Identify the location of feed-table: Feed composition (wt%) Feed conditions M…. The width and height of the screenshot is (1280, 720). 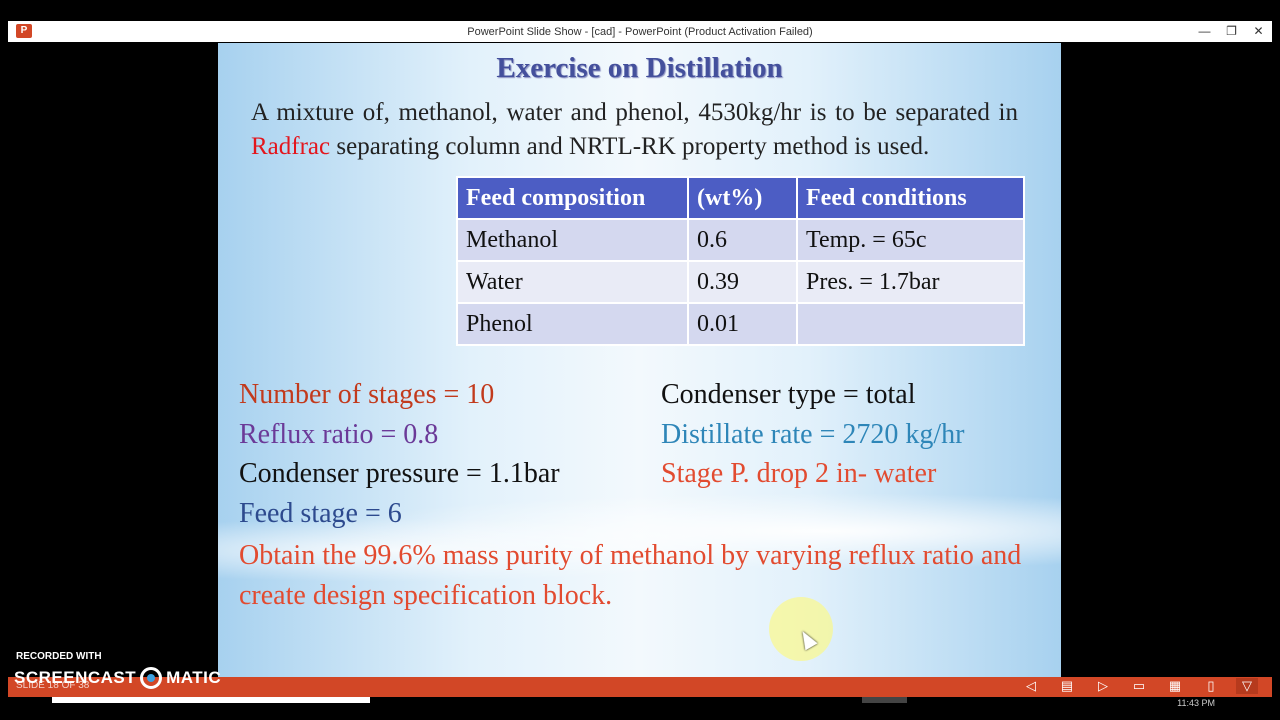
(740, 261).